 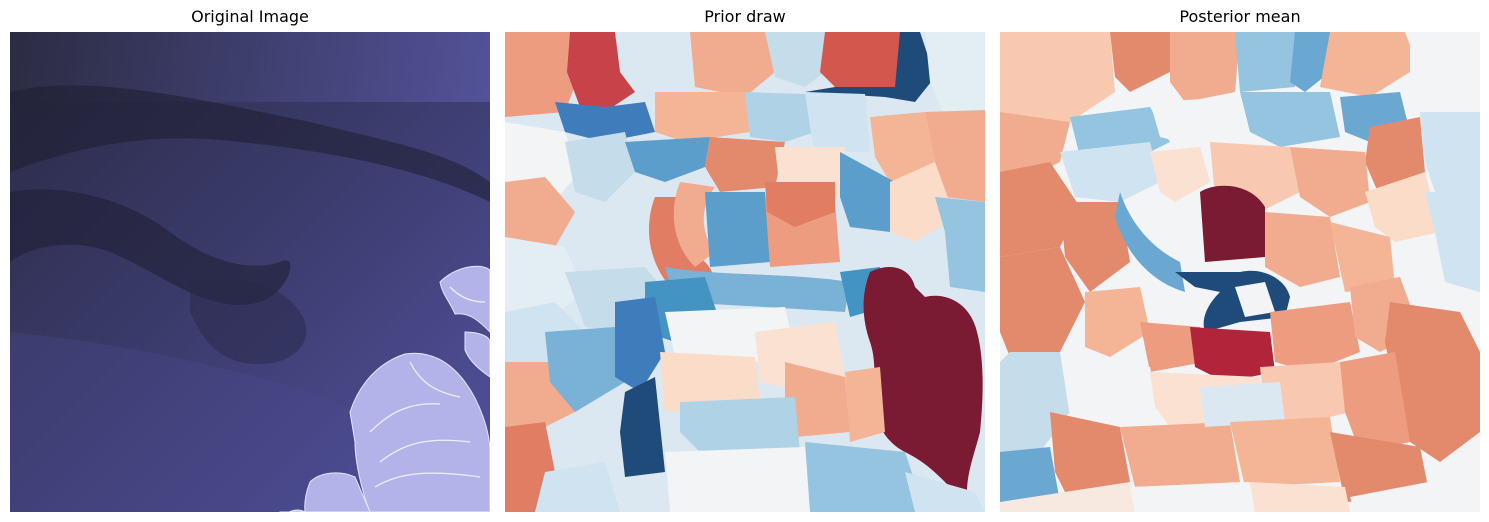 I want to click on panel-title-posterior: Posterior mean, so click(x=1240, y=16).